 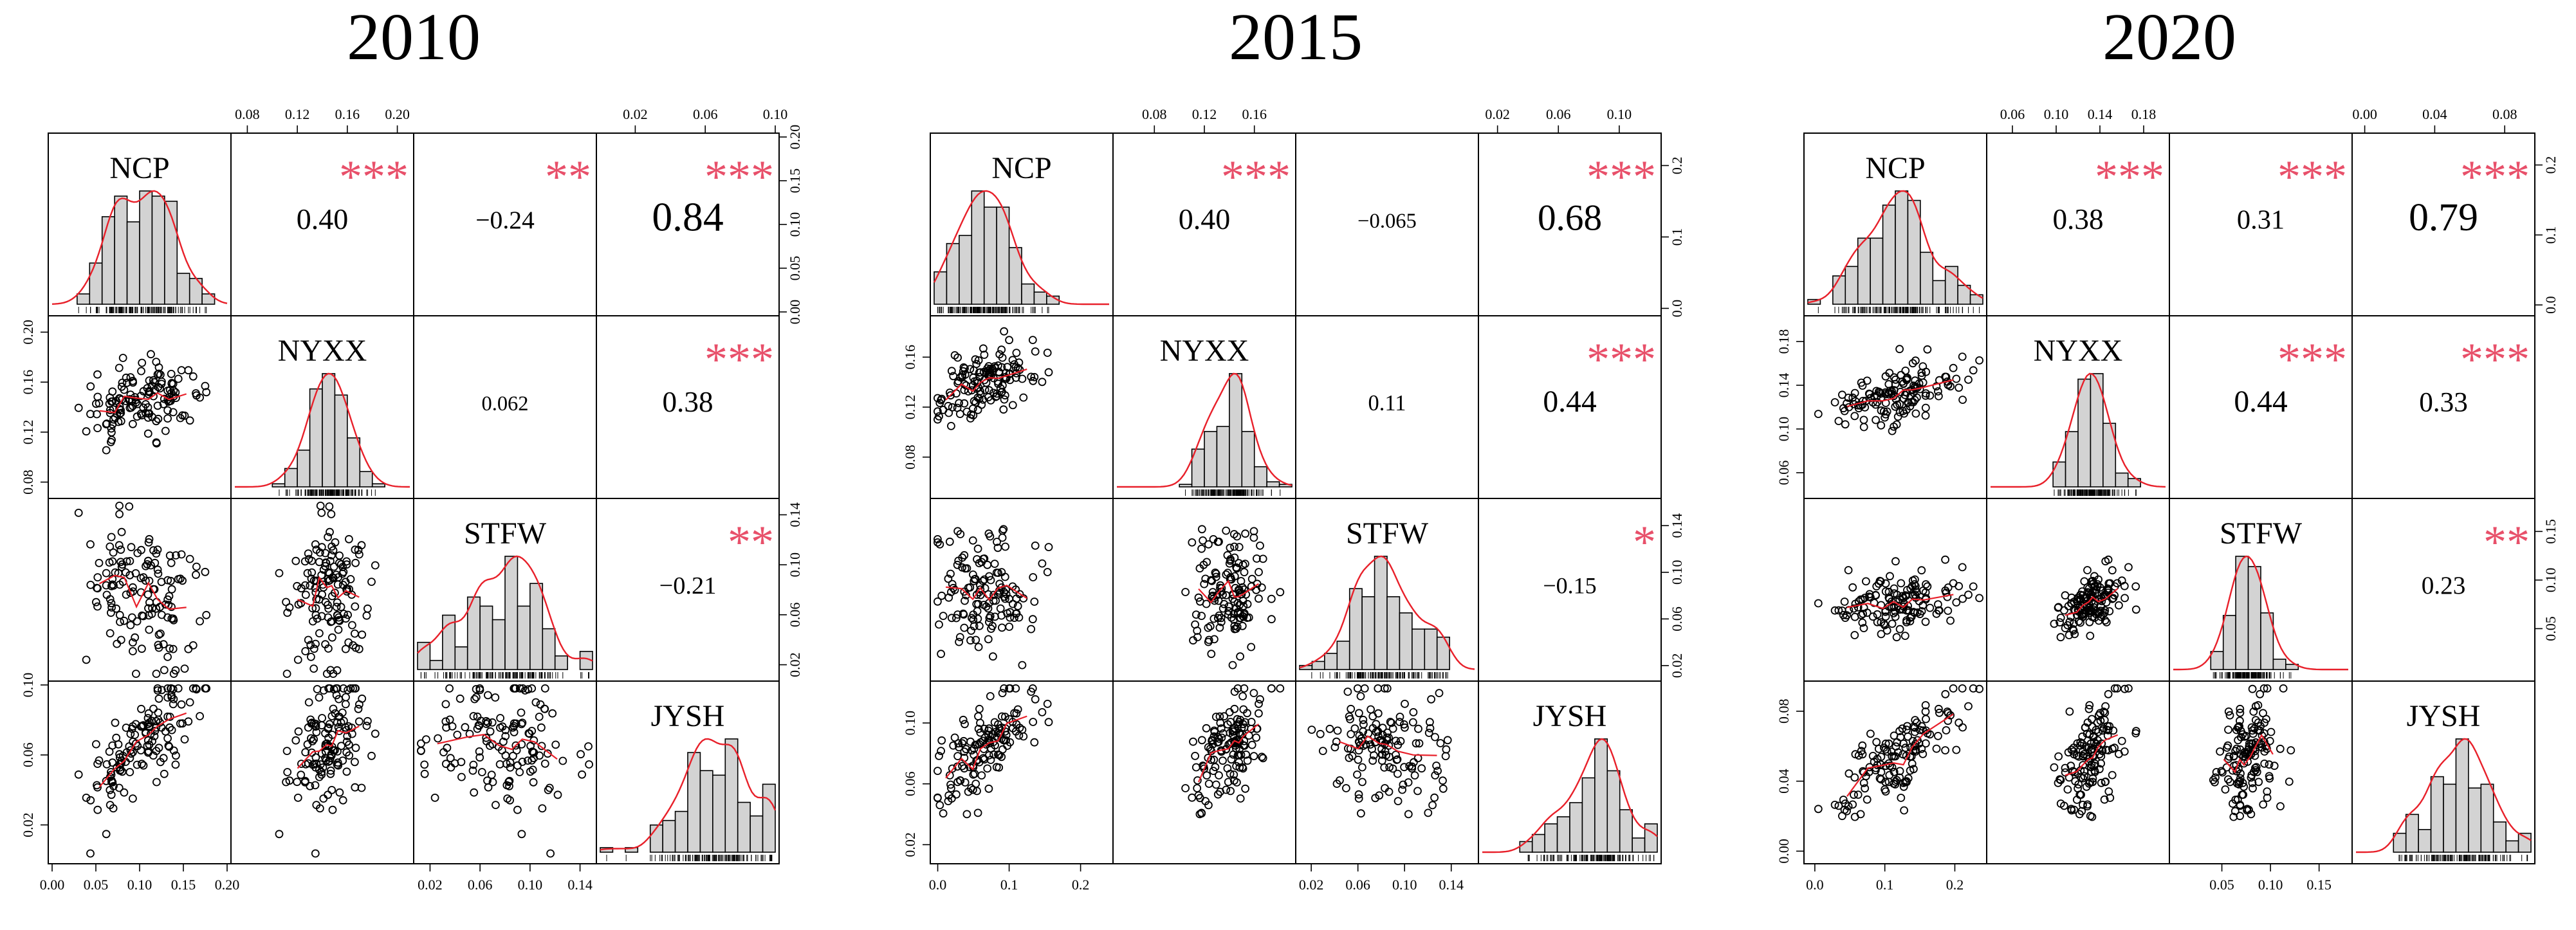 What do you see at coordinates (322, 224) in the screenshot?
I see `panel-NCP-NYXX: 0.40***` at bounding box center [322, 224].